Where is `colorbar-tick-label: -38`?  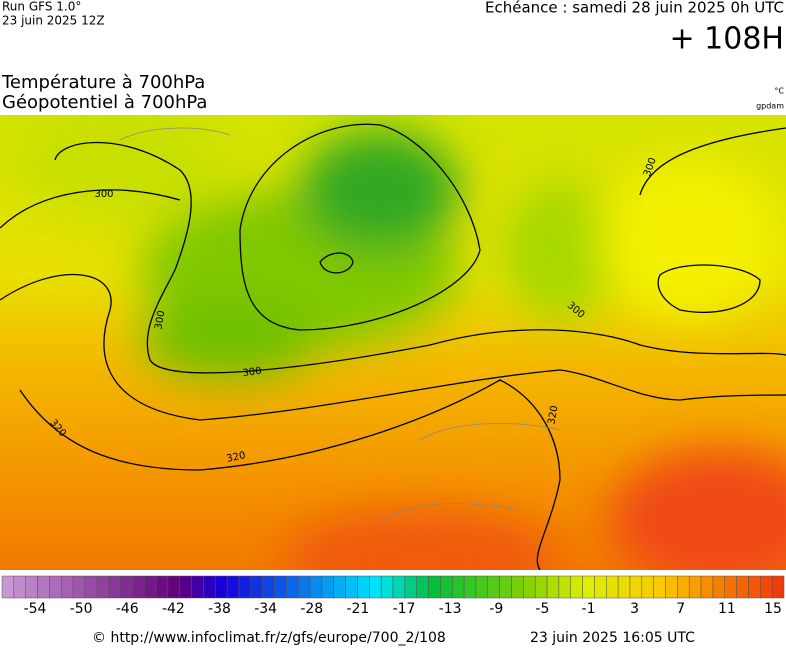 colorbar-tick-label: -38 is located at coordinates (219, 609).